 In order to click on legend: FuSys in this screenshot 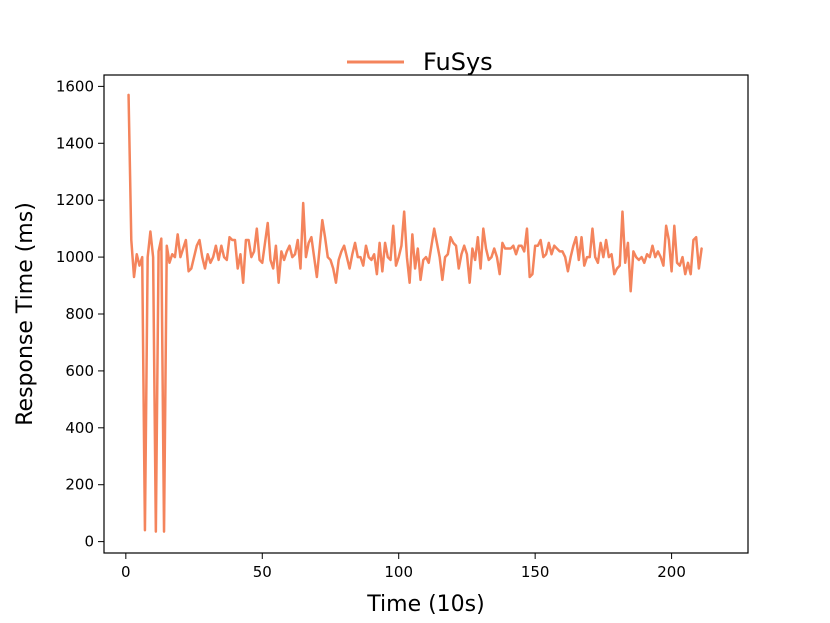, I will do `click(420, 62)`.